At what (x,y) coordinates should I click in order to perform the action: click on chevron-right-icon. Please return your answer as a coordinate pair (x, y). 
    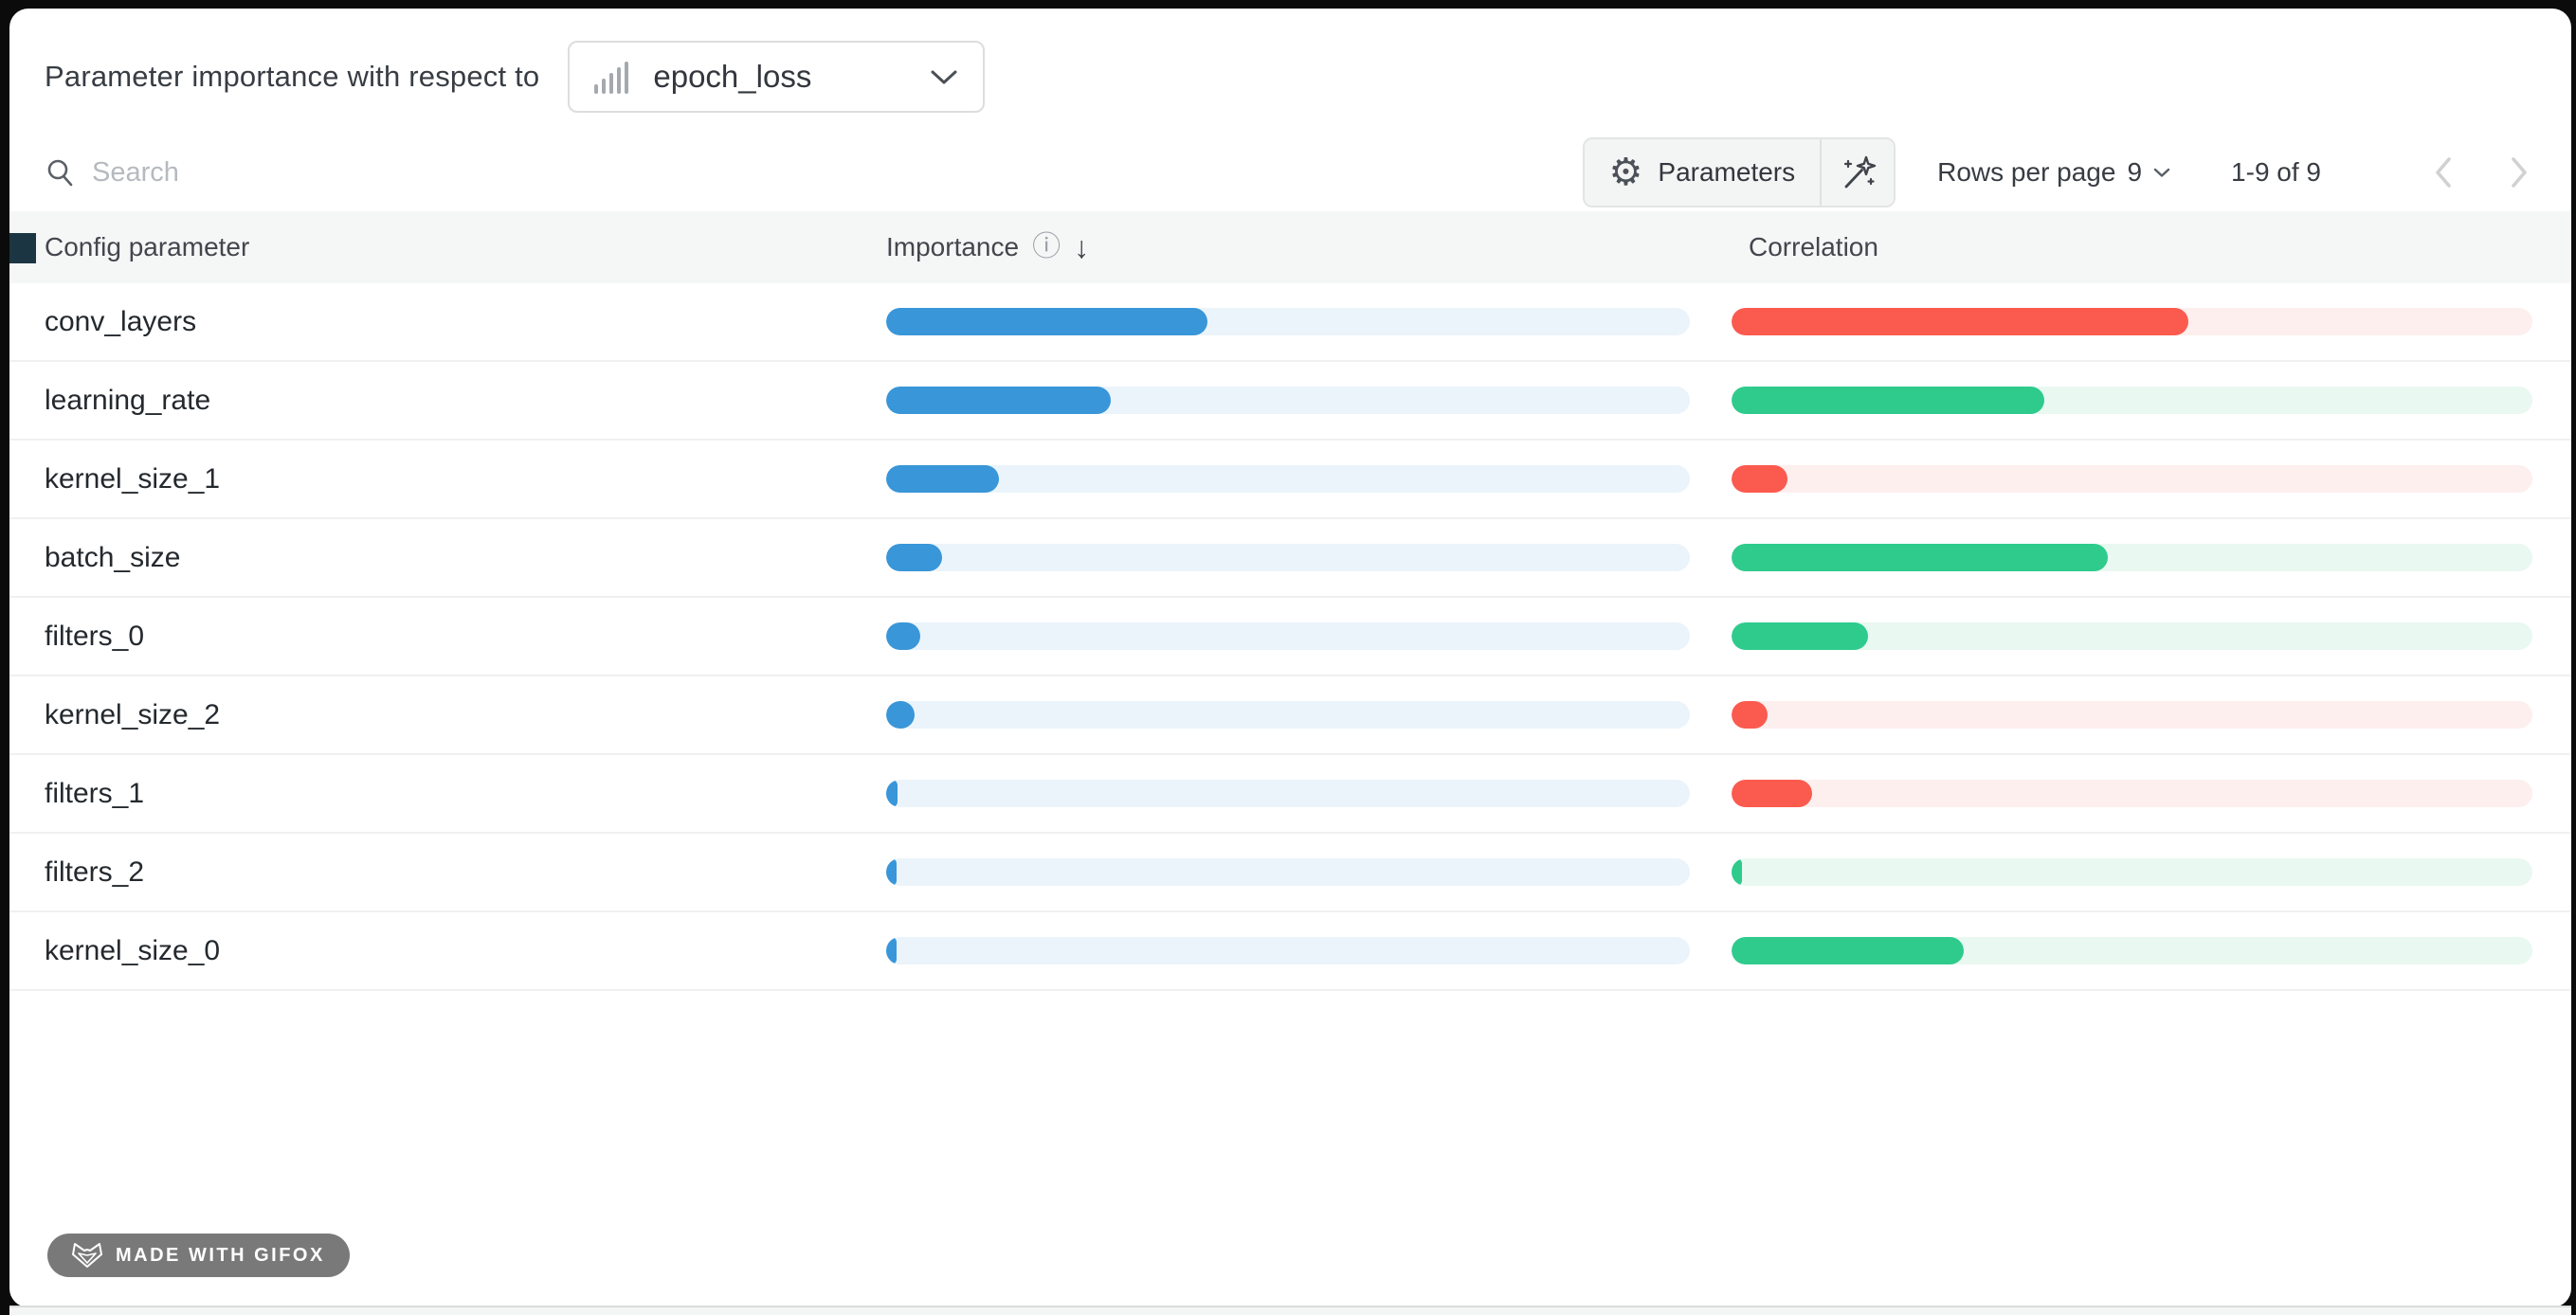
    Looking at the image, I should click on (2519, 172).